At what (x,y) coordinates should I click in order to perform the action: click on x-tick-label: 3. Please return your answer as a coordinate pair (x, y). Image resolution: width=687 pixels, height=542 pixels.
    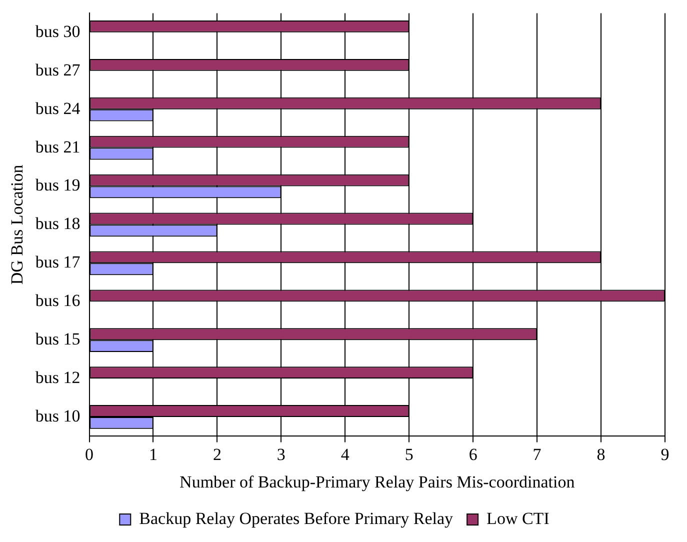
    Looking at the image, I should click on (281, 454).